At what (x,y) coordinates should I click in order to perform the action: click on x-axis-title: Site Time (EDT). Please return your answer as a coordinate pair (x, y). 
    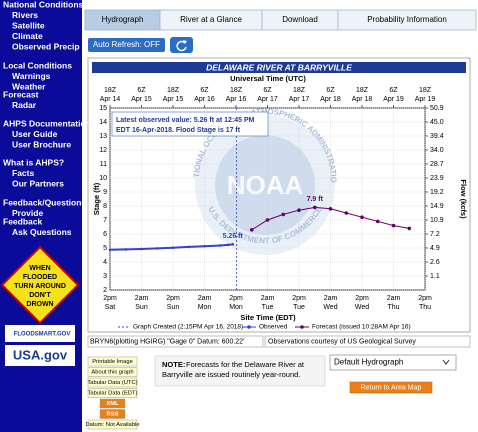
    Looking at the image, I should click on (268, 317).